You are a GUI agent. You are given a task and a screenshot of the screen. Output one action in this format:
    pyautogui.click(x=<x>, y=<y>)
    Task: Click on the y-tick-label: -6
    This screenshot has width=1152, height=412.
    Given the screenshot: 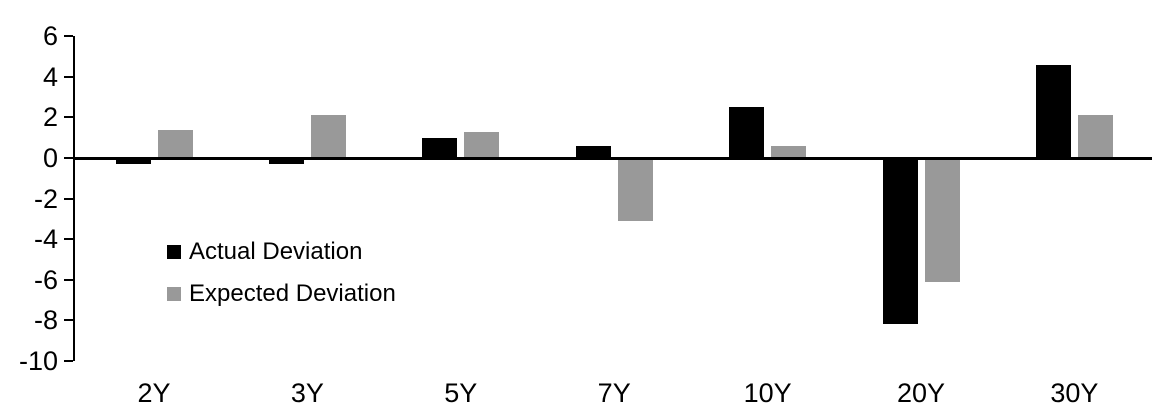 What is the action you would take?
    pyautogui.click(x=45, y=279)
    